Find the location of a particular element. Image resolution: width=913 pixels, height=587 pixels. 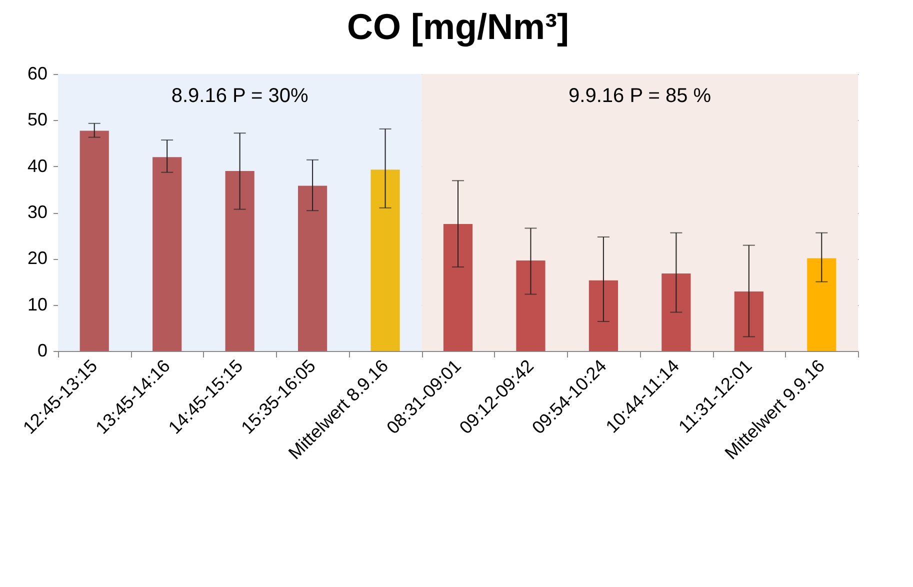

y-tick-label: 60 is located at coordinates (37, 74).